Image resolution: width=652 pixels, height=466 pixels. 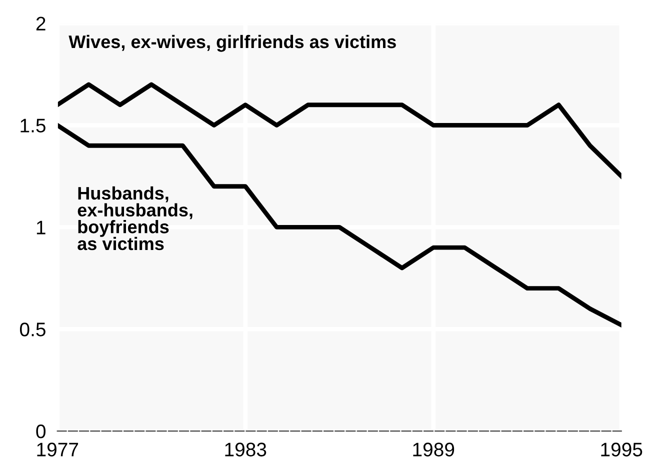 I want to click on x-tick-label: 1977, so click(x=57, y=449).